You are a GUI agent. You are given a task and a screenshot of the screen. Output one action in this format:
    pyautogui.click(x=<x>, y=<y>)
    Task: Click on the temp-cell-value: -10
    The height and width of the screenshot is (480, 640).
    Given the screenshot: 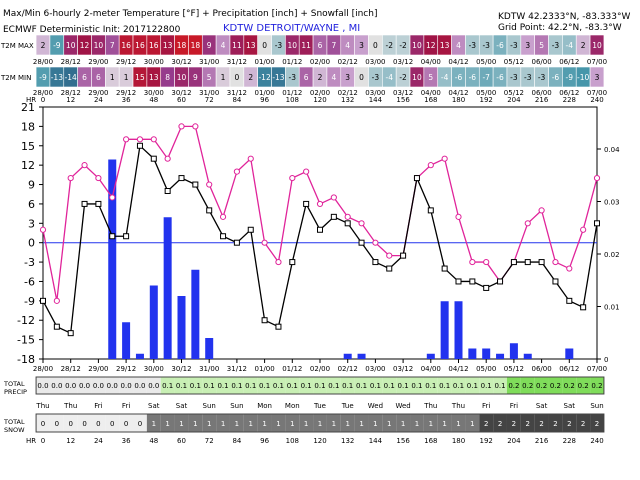 What is the action you would take?
    pyautogui.click(x=583, y=77)
    